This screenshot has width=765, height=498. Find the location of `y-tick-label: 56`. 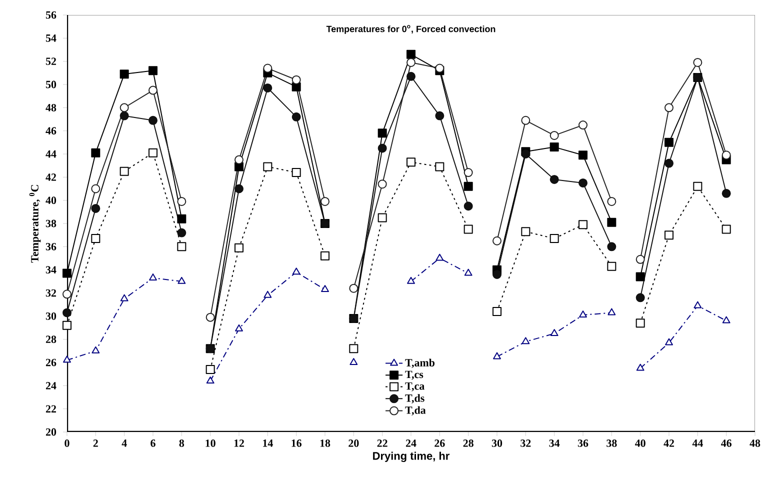

y-tick-label: 56 is located at coordinates (51, 15).